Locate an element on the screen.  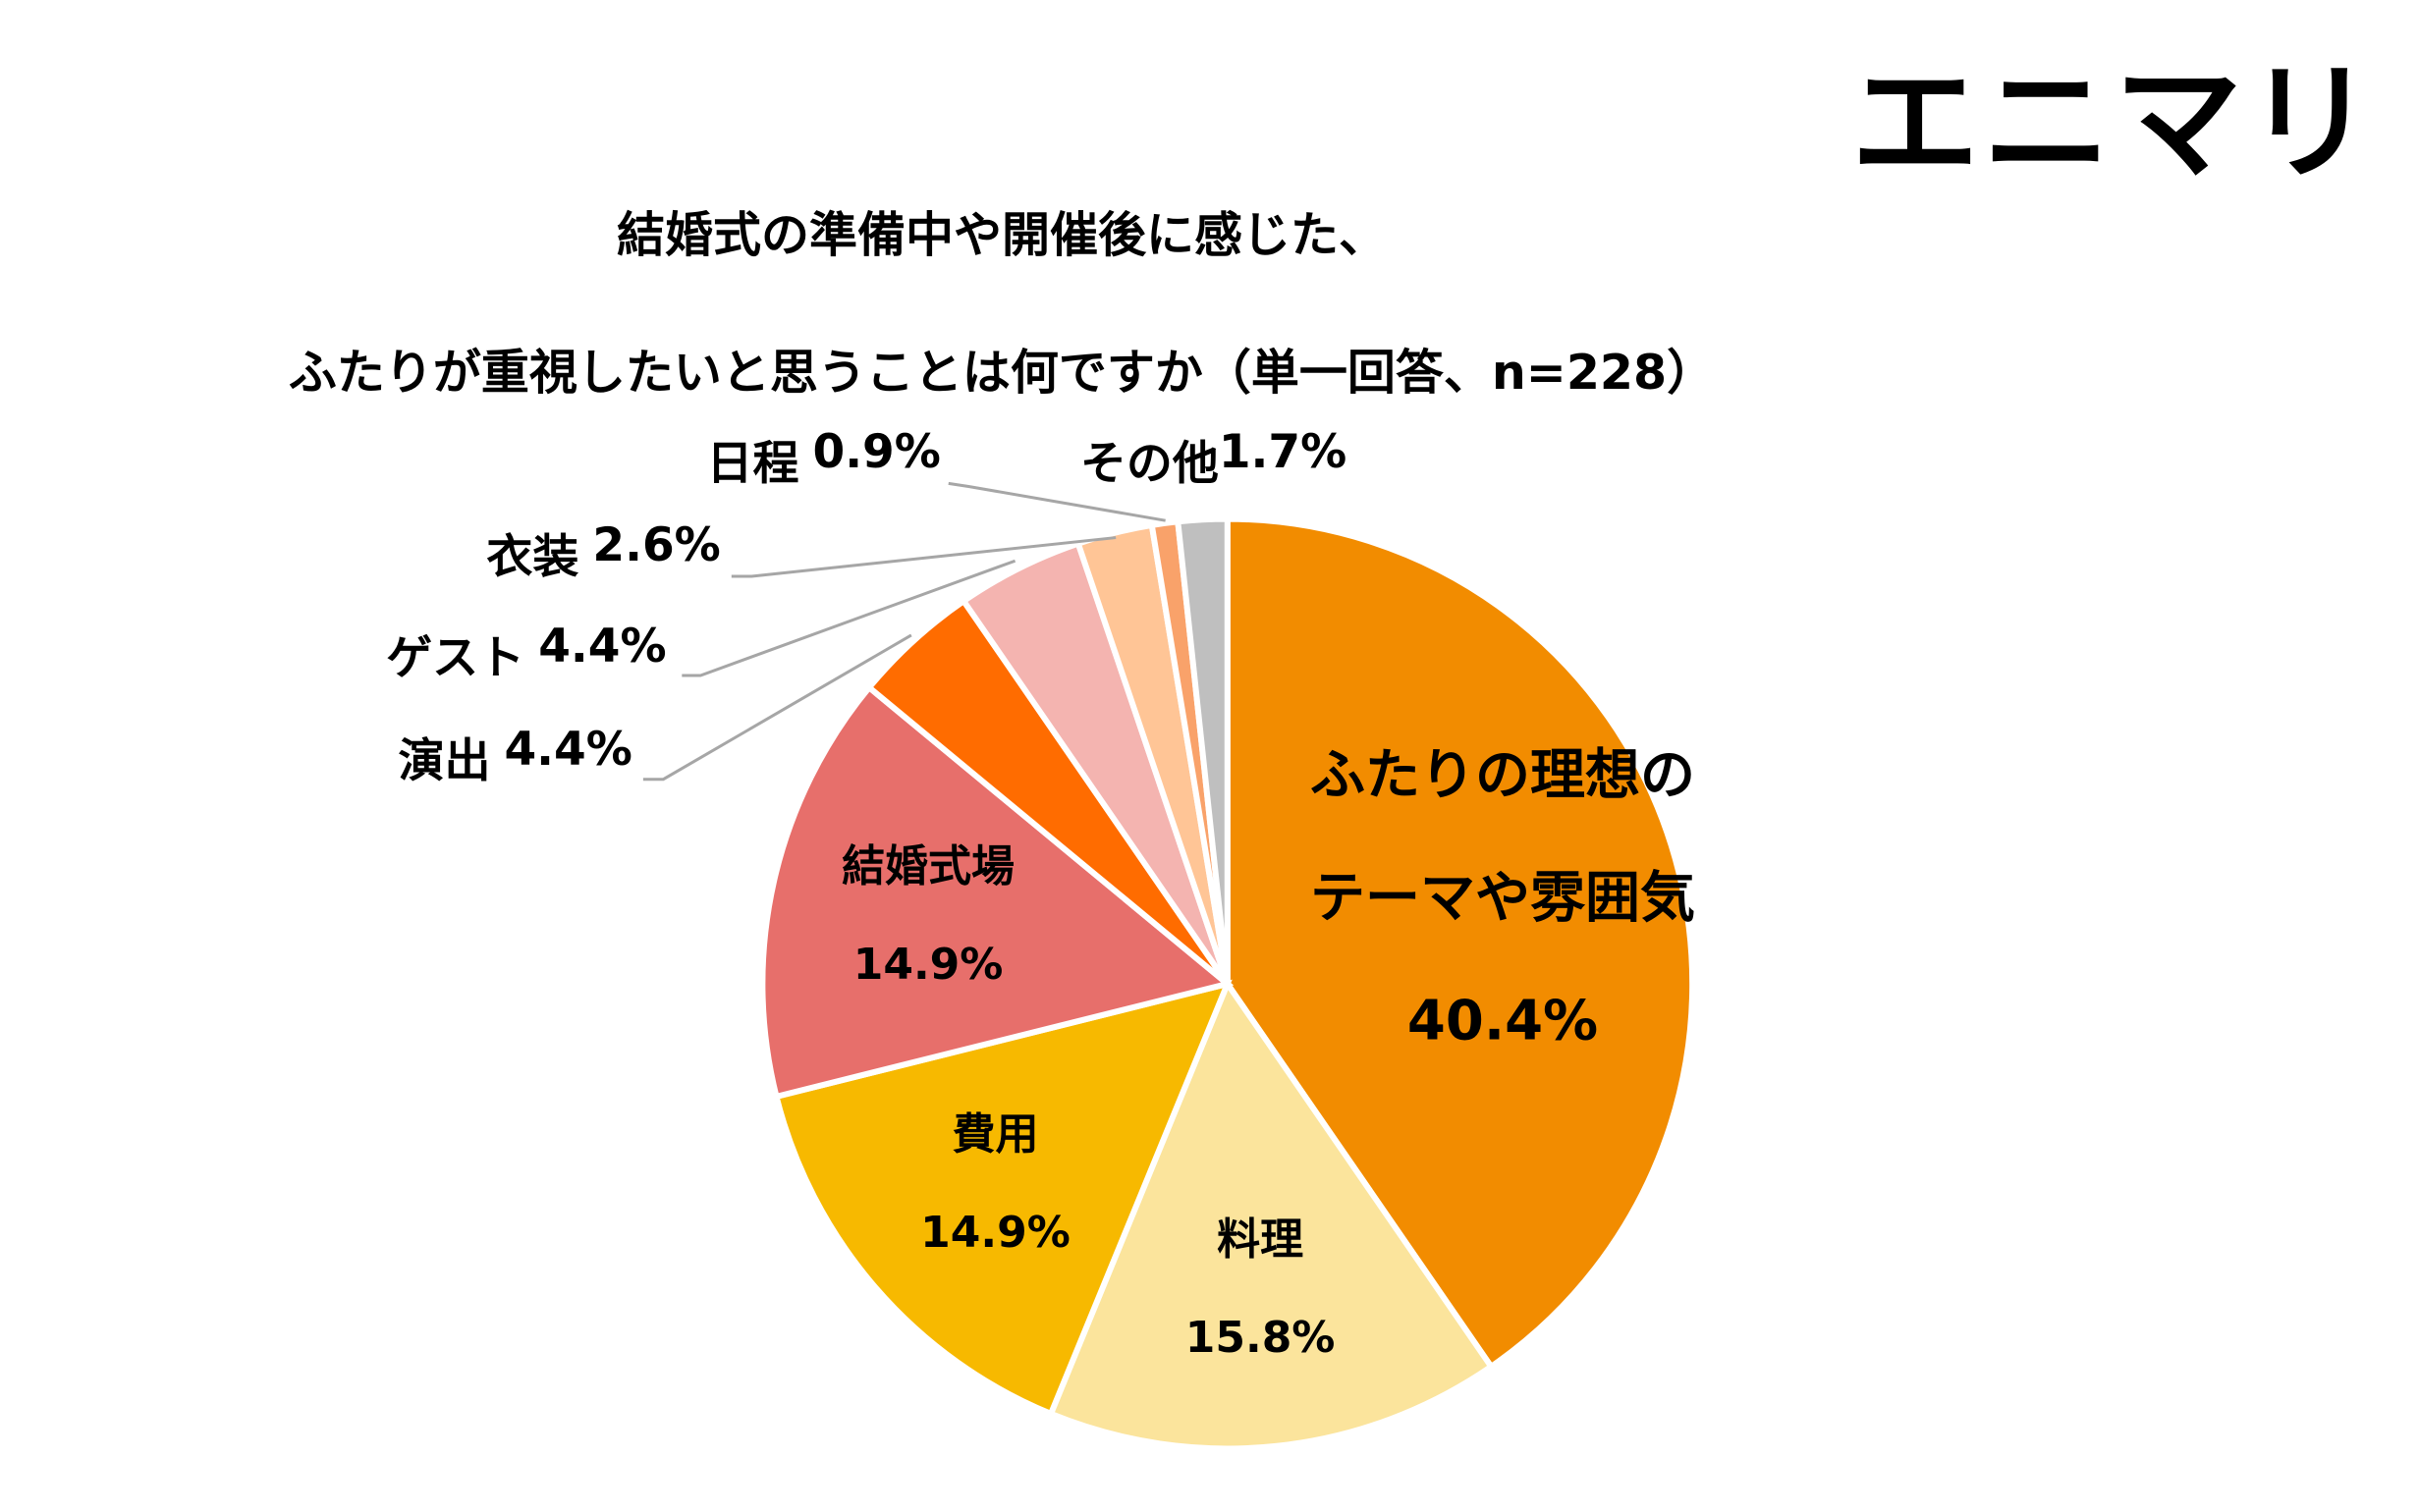
slice-label: 演出 4.4% is located at coordinates (515, 757).